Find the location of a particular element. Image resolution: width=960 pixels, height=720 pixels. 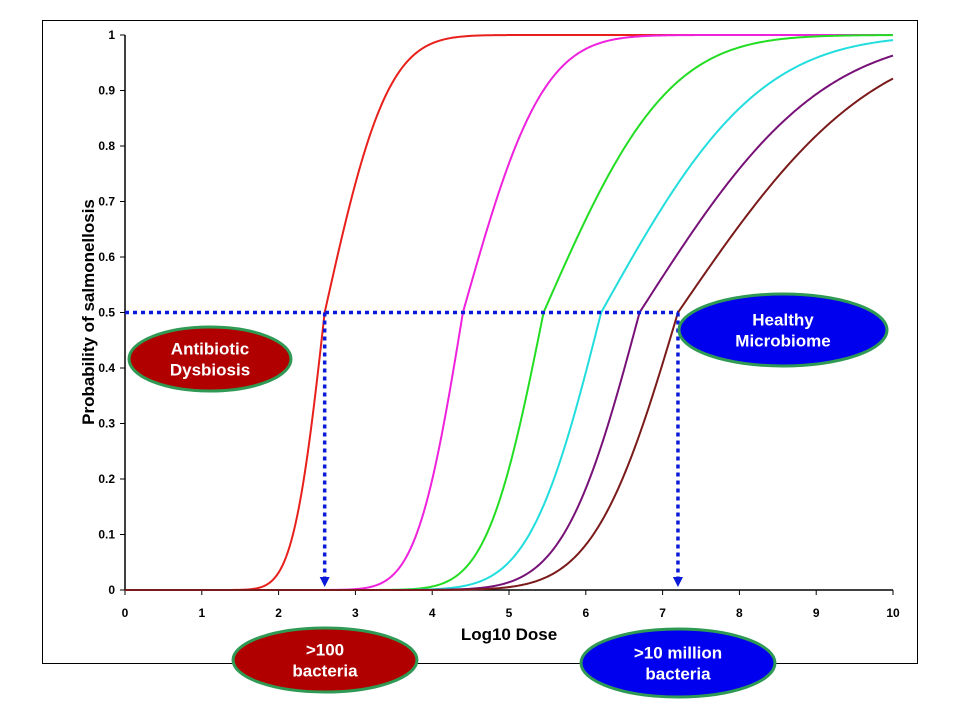

y-axis-title: Probability of salmonellosis is located at coordinates (88, 312).